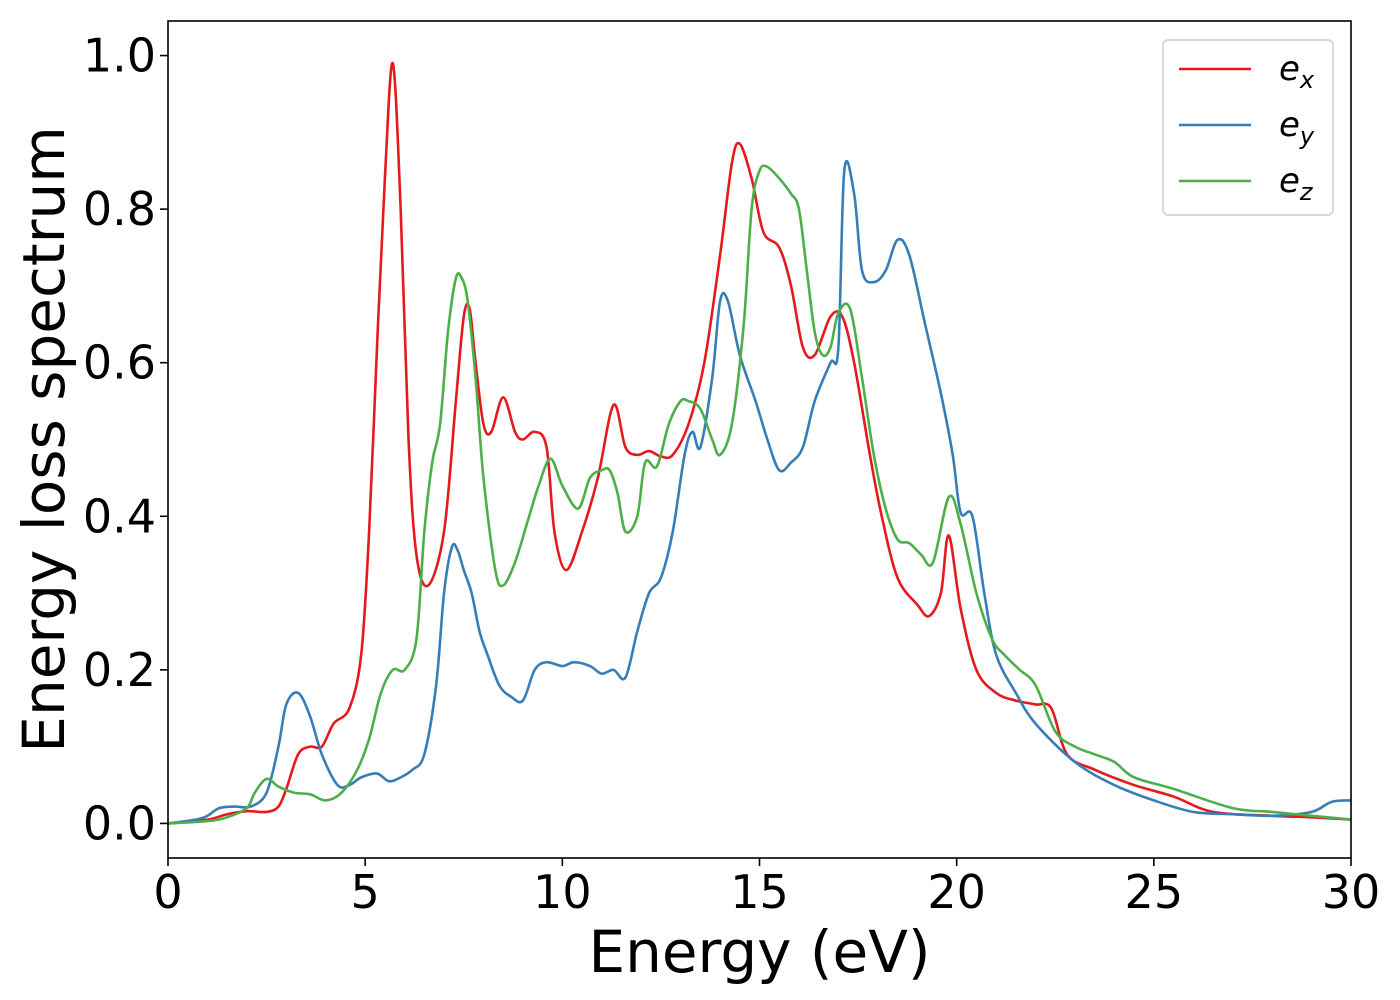 This screenshot has width=1400, height=1000. Describe the element at coordinates (44, 439) in the screenshot. I see `y-axis-title: Energy loss spectrum` at that location.